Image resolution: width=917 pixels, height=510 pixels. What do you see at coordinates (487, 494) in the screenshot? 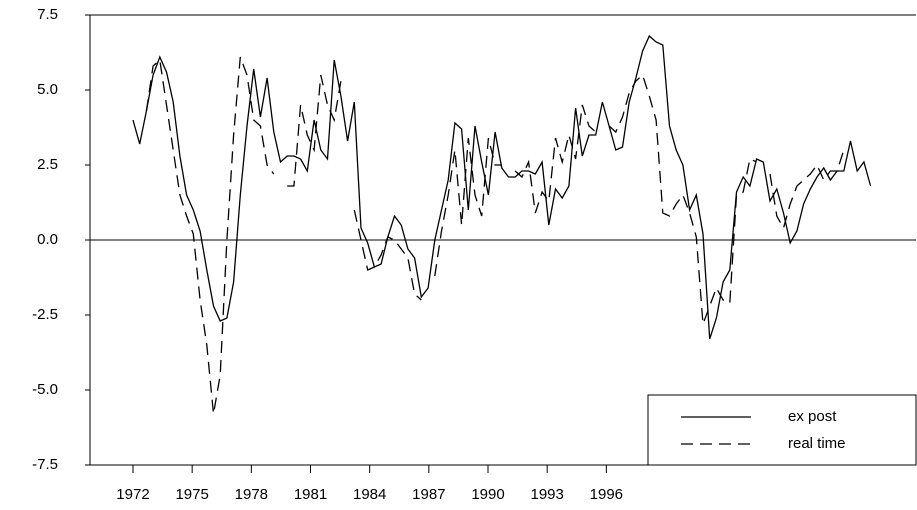
I see `x-tick-label: 1990` at bounding box center [487, 494].